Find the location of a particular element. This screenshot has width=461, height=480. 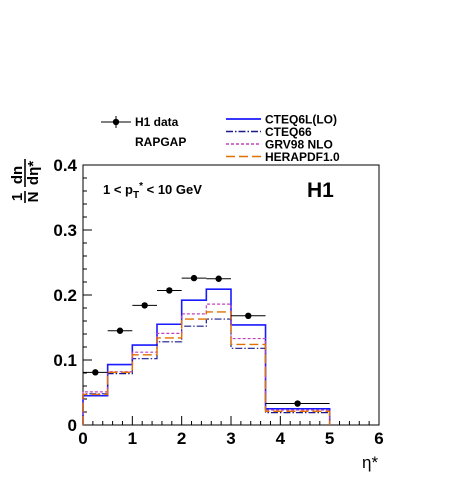

y-tick-label: 0.1 is located at coordinates (65, 360).